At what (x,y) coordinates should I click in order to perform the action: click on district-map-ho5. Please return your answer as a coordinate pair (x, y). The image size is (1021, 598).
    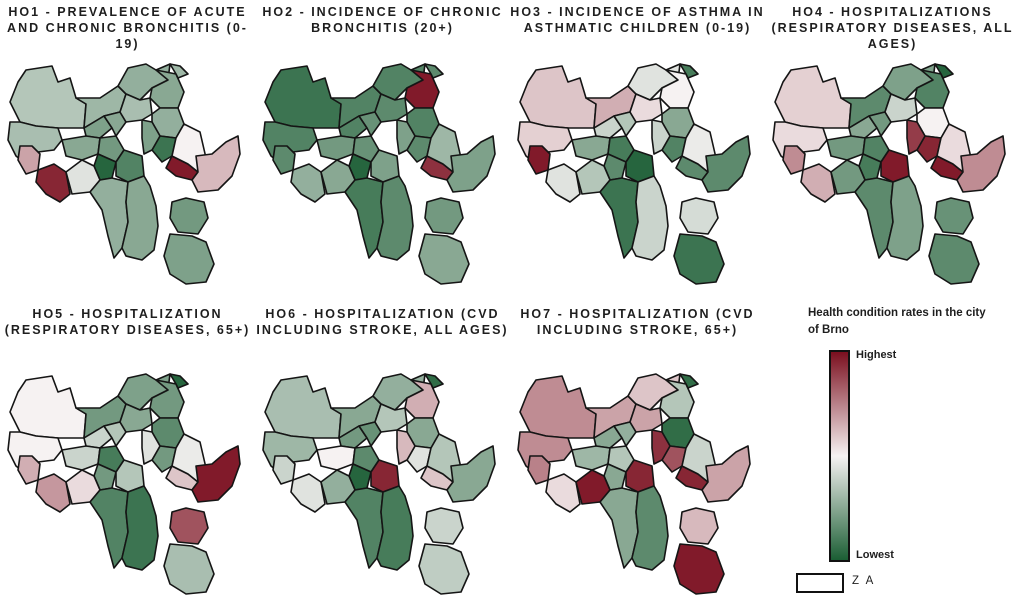
    Looking at the image, I should click on (124, 484).